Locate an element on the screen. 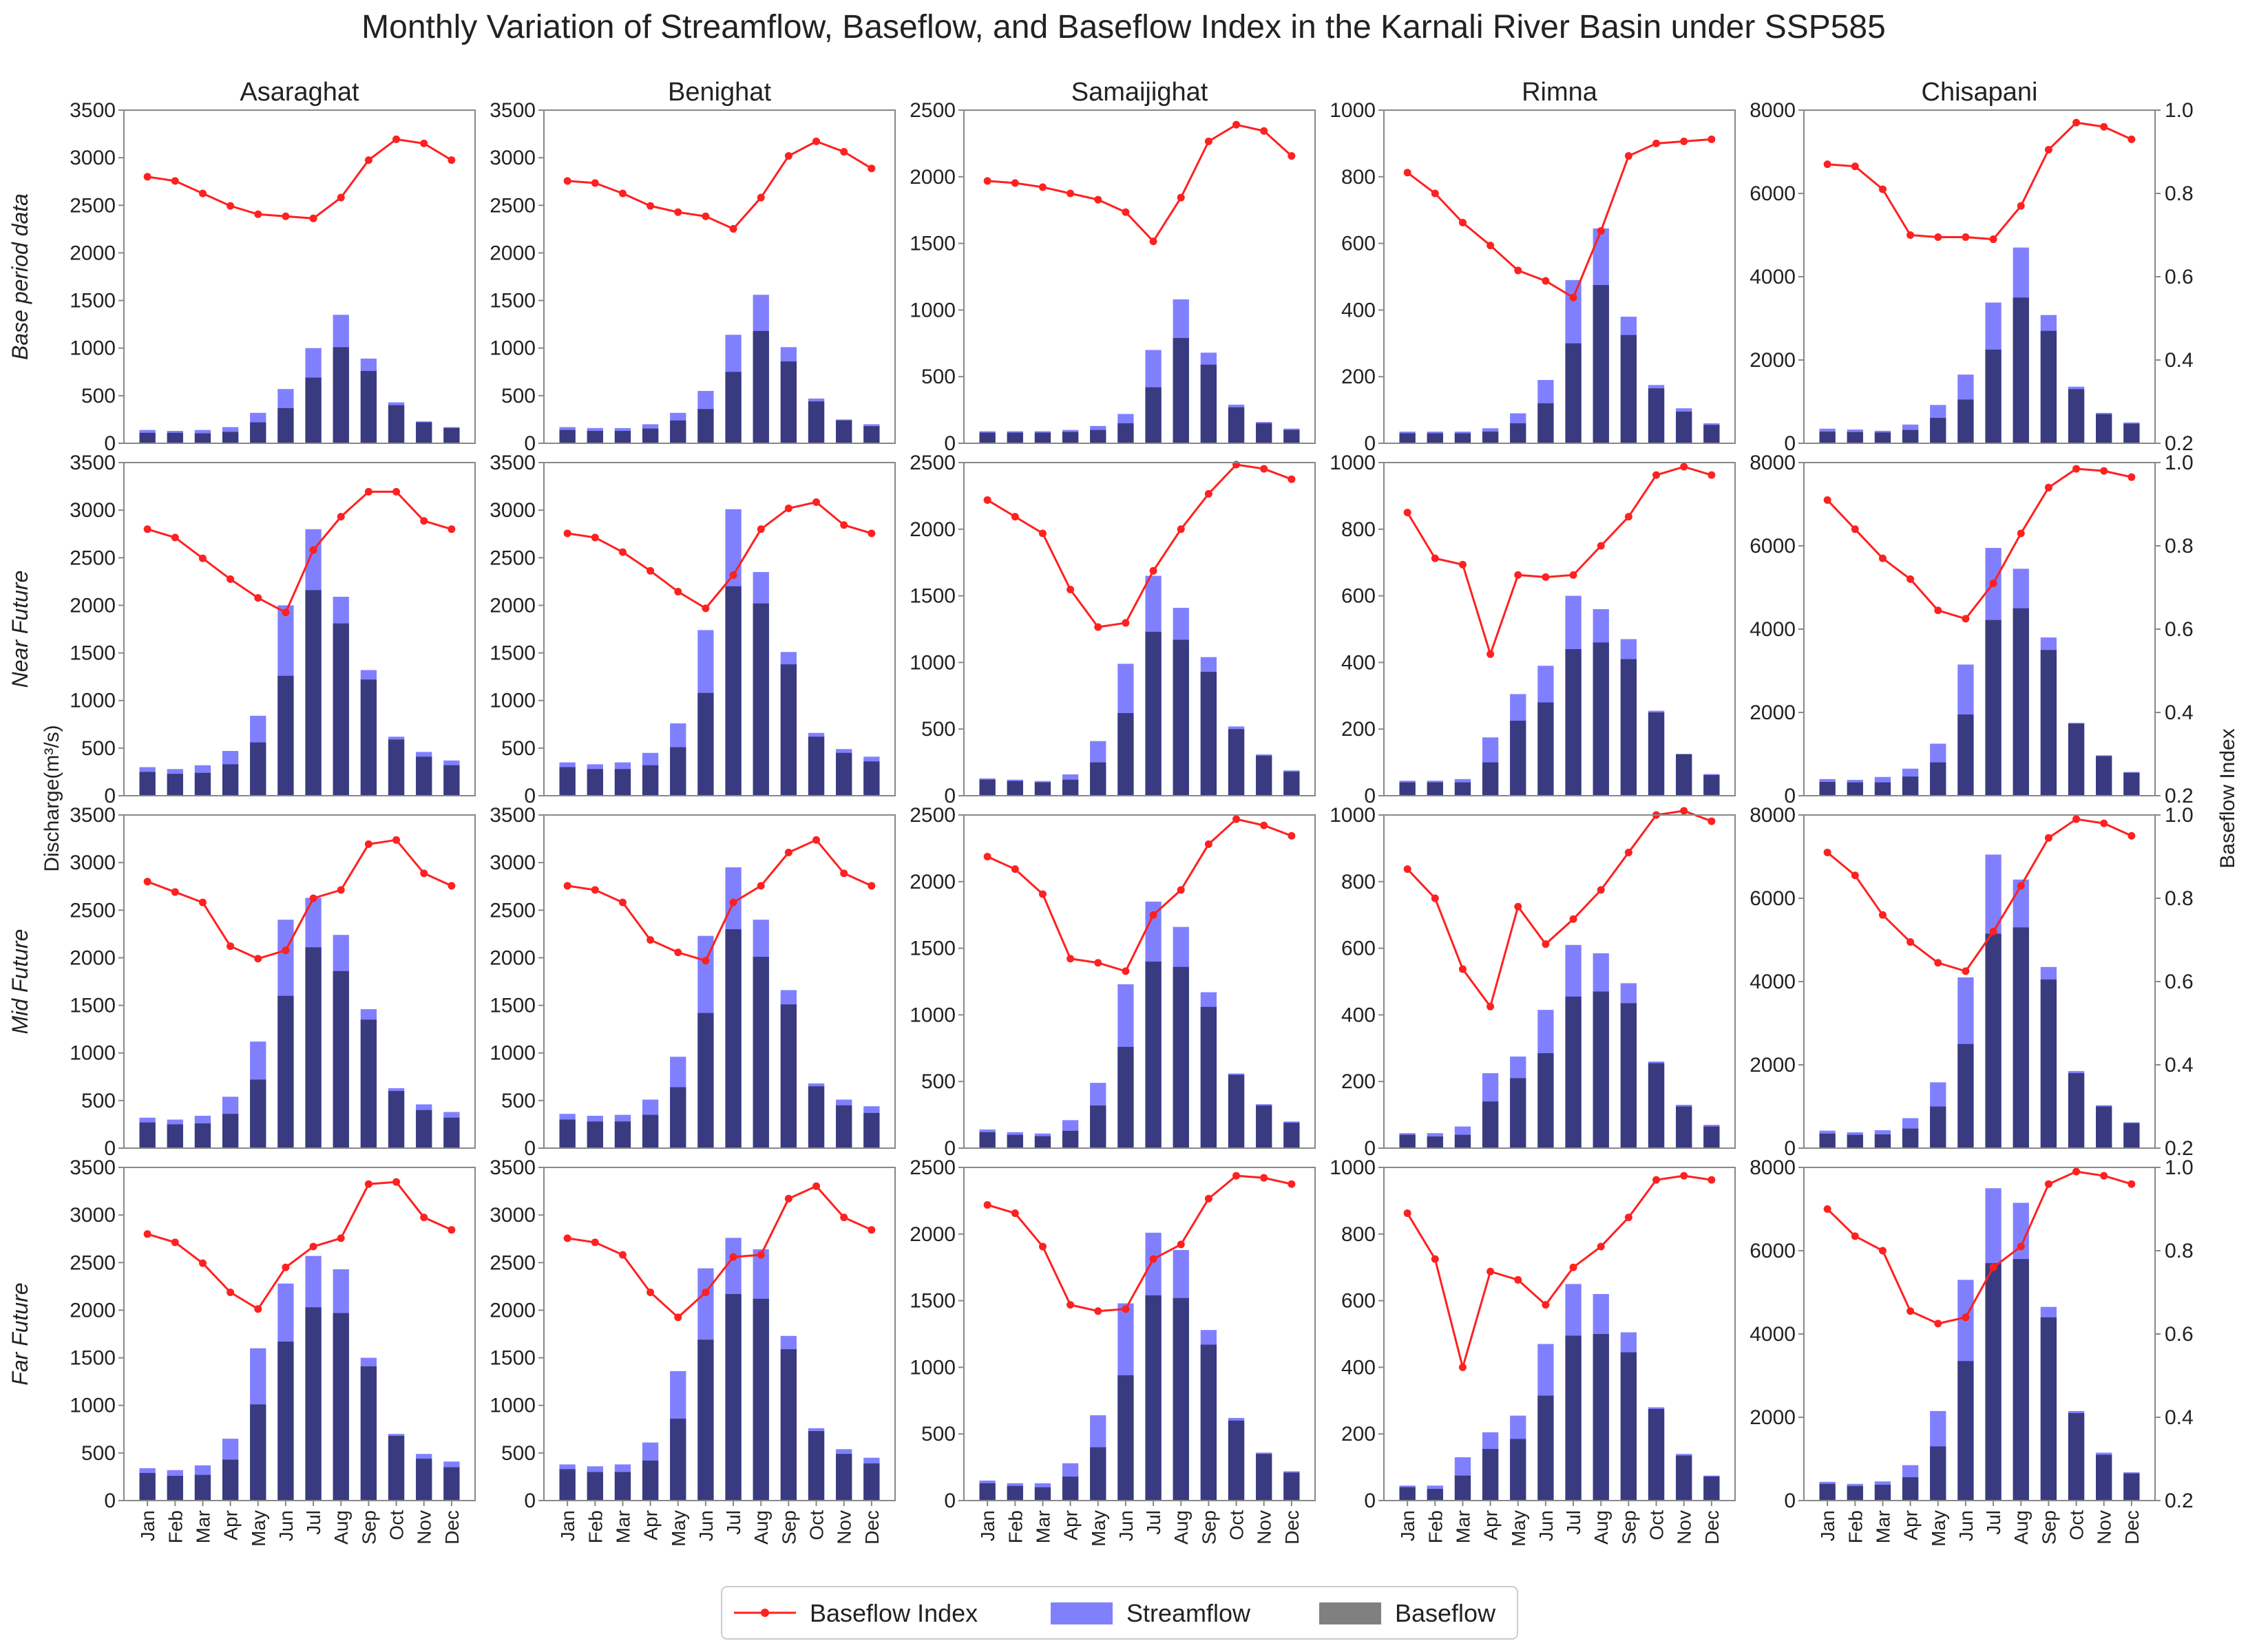  bfi-point-may is located at coordinates (1938, 1324).